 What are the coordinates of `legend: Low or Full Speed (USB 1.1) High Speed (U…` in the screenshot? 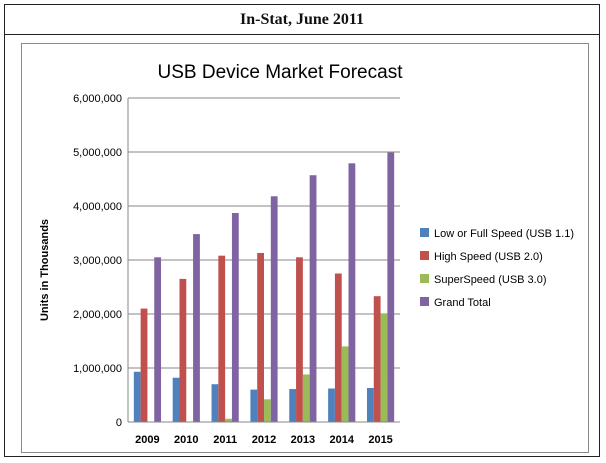 It's located at (497, 268).